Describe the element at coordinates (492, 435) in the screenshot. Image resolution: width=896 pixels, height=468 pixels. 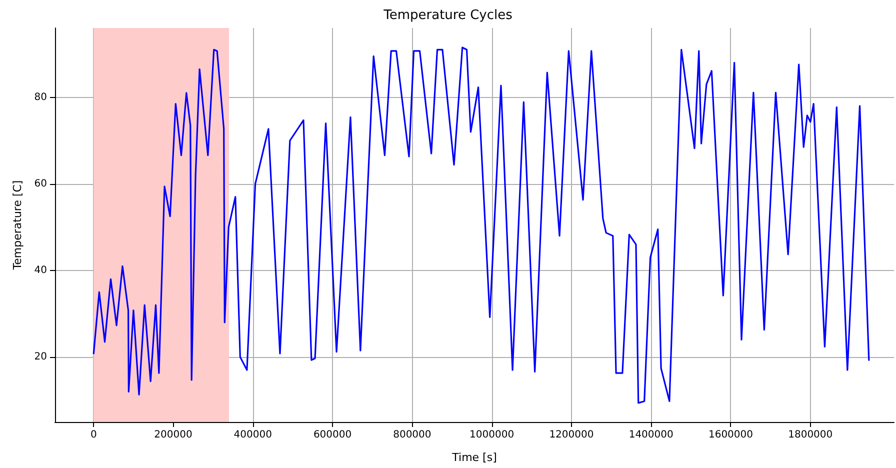
I see `x-tick-label: 1000000` at that location.